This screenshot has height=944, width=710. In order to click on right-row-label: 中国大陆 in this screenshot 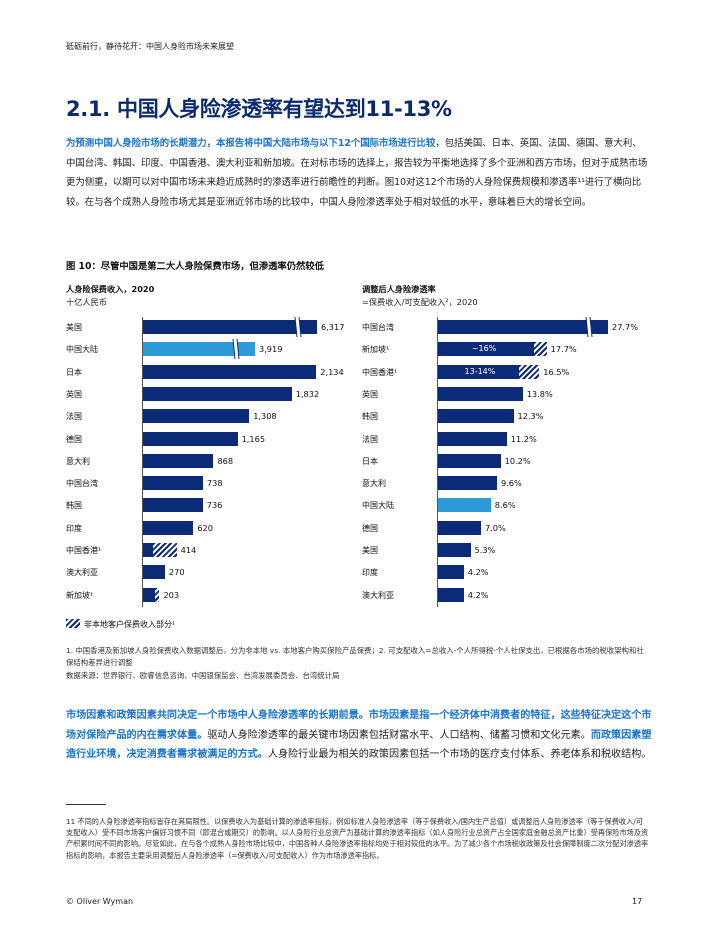, I will do `click(378, 506)`.